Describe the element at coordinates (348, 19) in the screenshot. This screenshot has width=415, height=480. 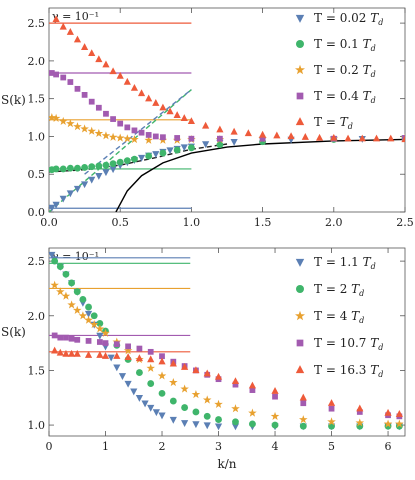
I see `legend-label: T = 0.02 Td` at that location.